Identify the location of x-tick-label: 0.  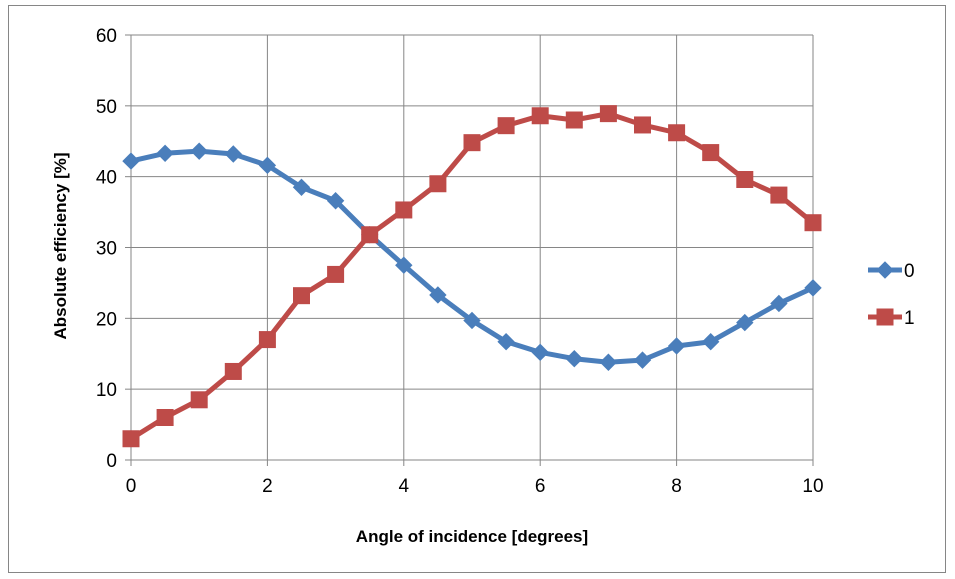
(131, 486).